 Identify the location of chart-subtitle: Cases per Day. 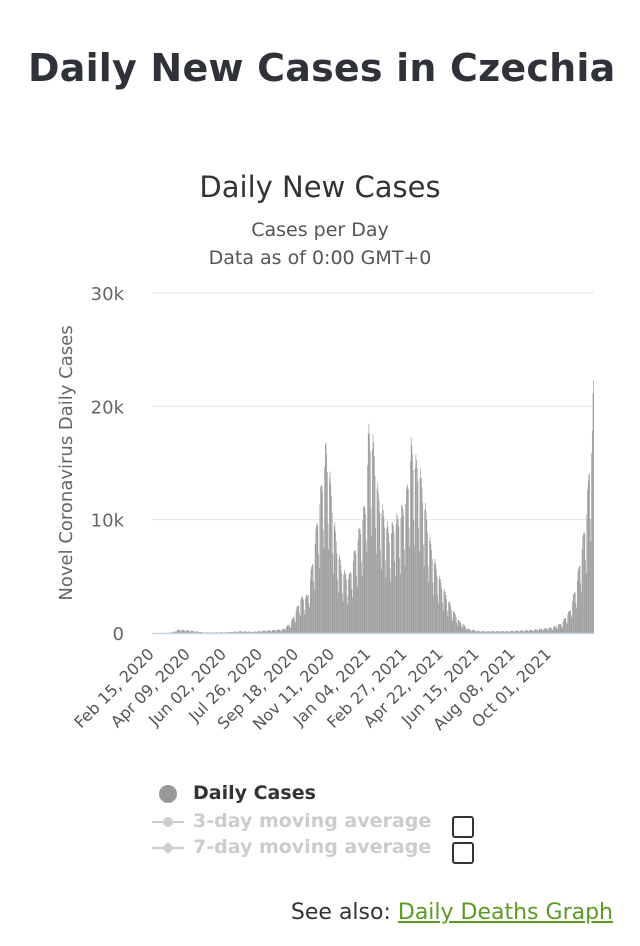
(320, 230).